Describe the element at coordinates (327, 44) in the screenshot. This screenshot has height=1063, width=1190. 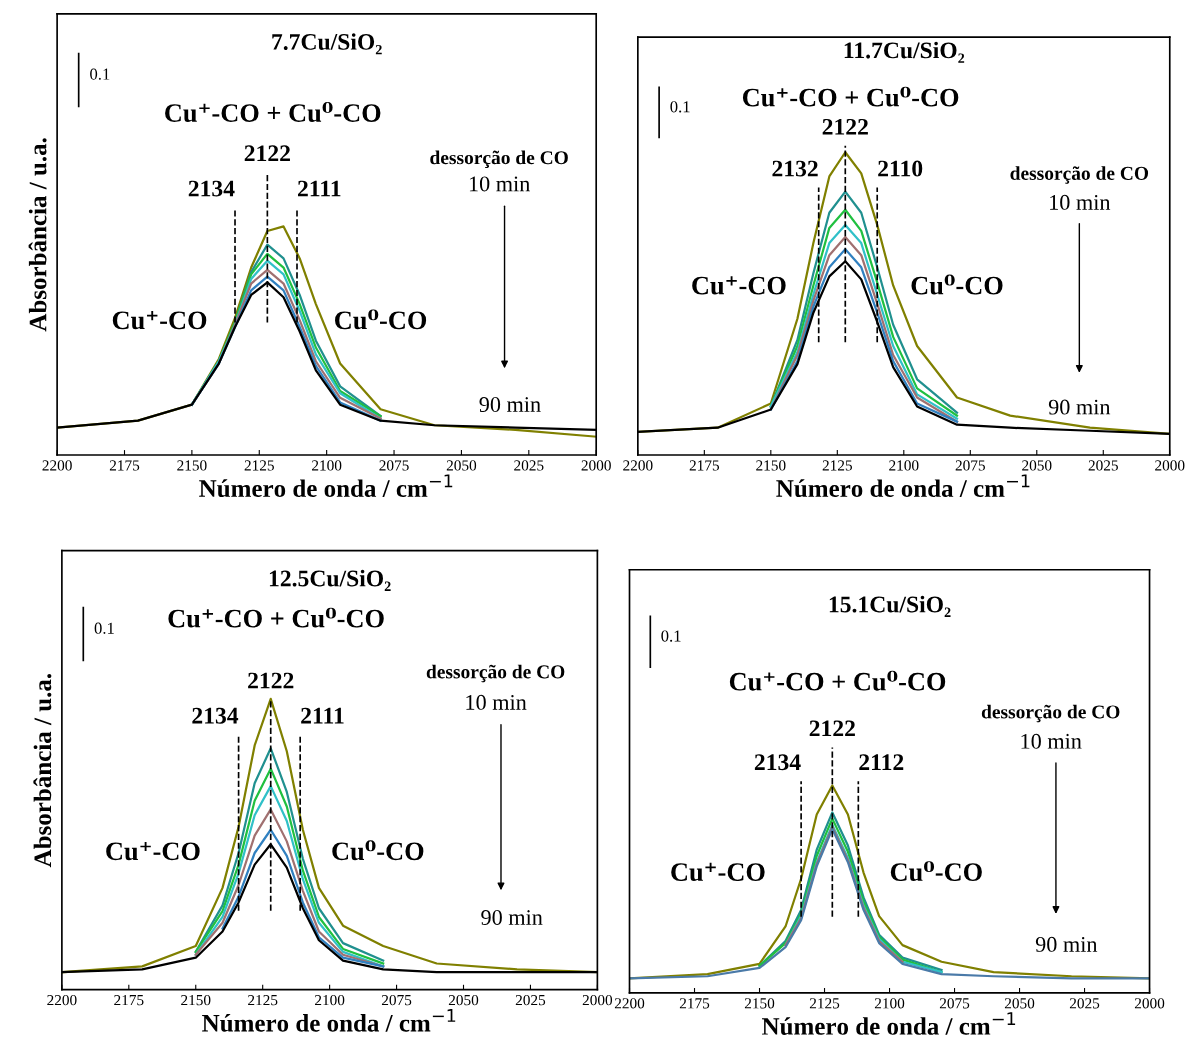
I see `chart-title: 7.7Cu/SiO₂` at that location.